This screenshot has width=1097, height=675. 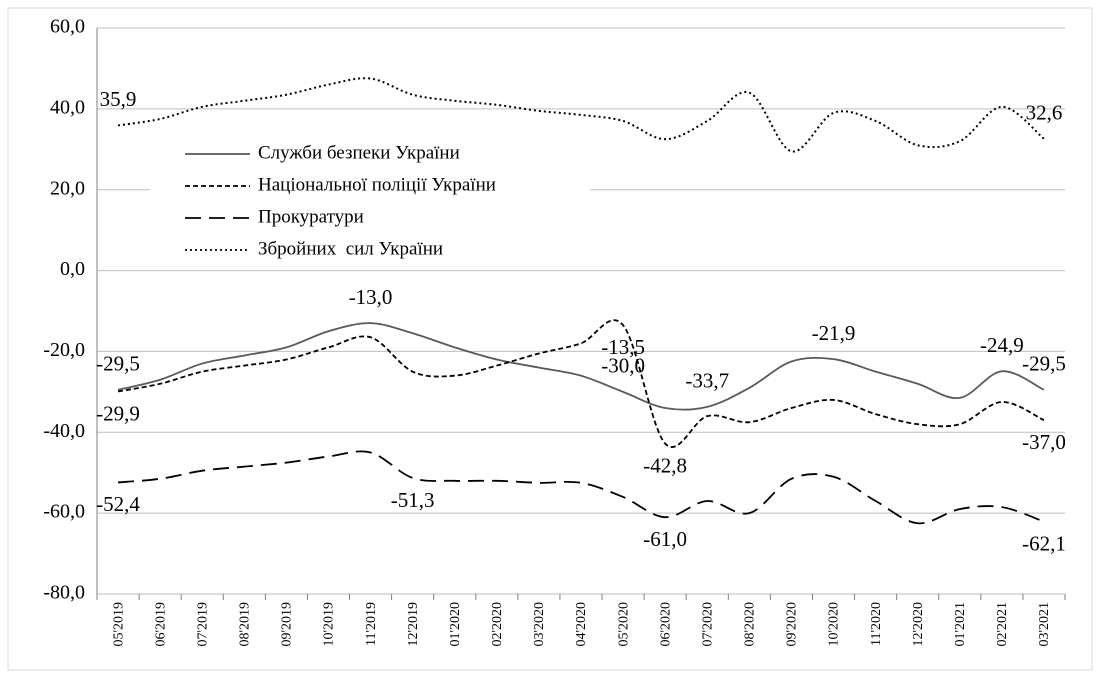 What do you see at coordinates (960, 624) in the screenshot?
I see `x-tick-label: 01'2021` at bounding box center [960, 624].